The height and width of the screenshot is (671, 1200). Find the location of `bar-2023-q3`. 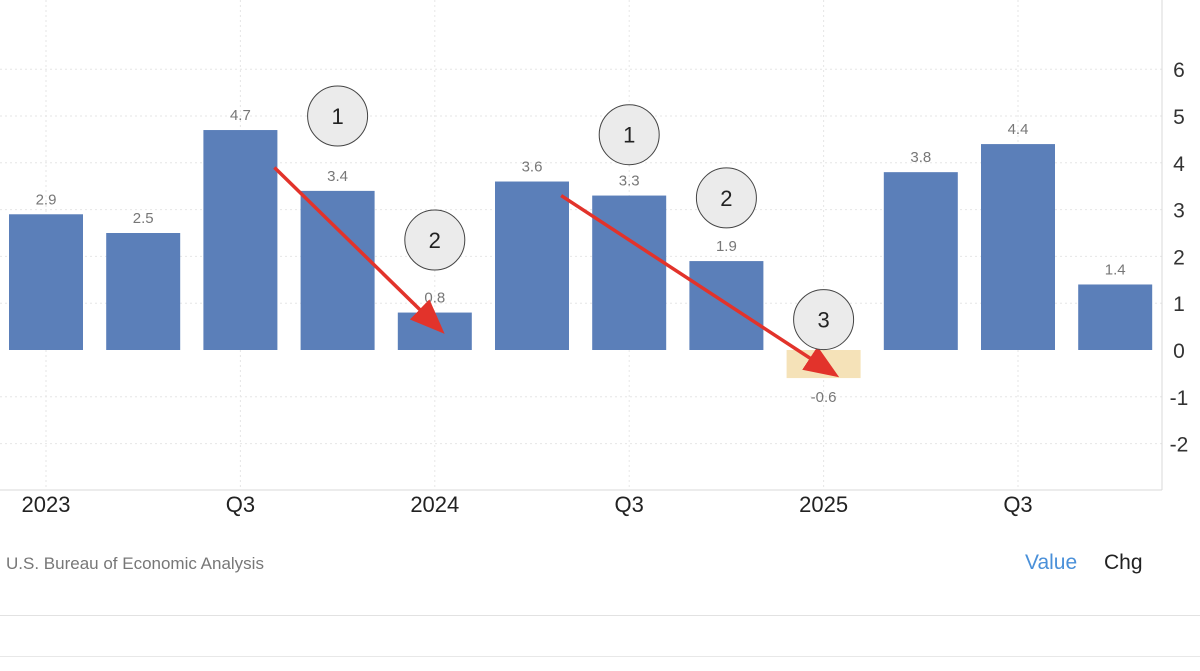

bar-2023-q3 is located at coordinates (240, 240).